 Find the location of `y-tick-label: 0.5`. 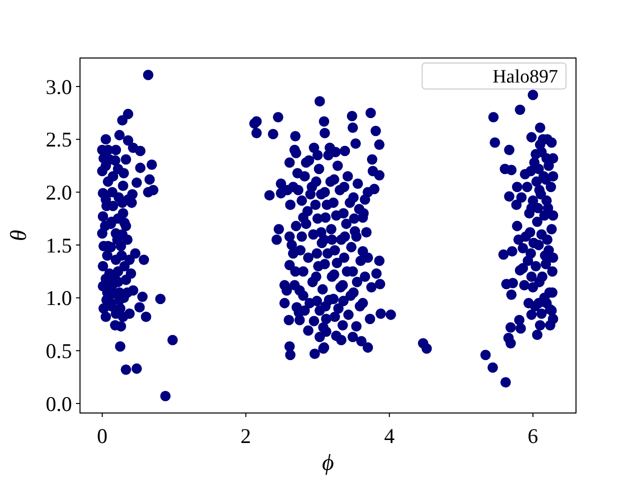

y-tick-label: 0.5 is located at coordinates (59, 351).